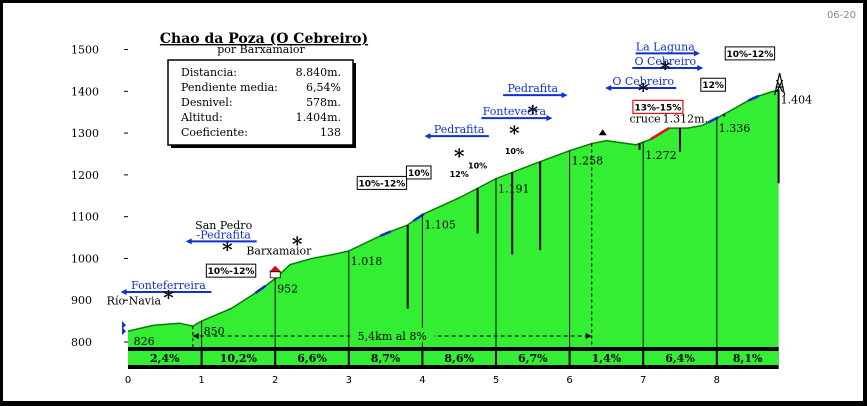  What do you see at coordinates (134, 300) in the screenshot?
I see `place-label: Río Navia` at bounding box center [134, 300].